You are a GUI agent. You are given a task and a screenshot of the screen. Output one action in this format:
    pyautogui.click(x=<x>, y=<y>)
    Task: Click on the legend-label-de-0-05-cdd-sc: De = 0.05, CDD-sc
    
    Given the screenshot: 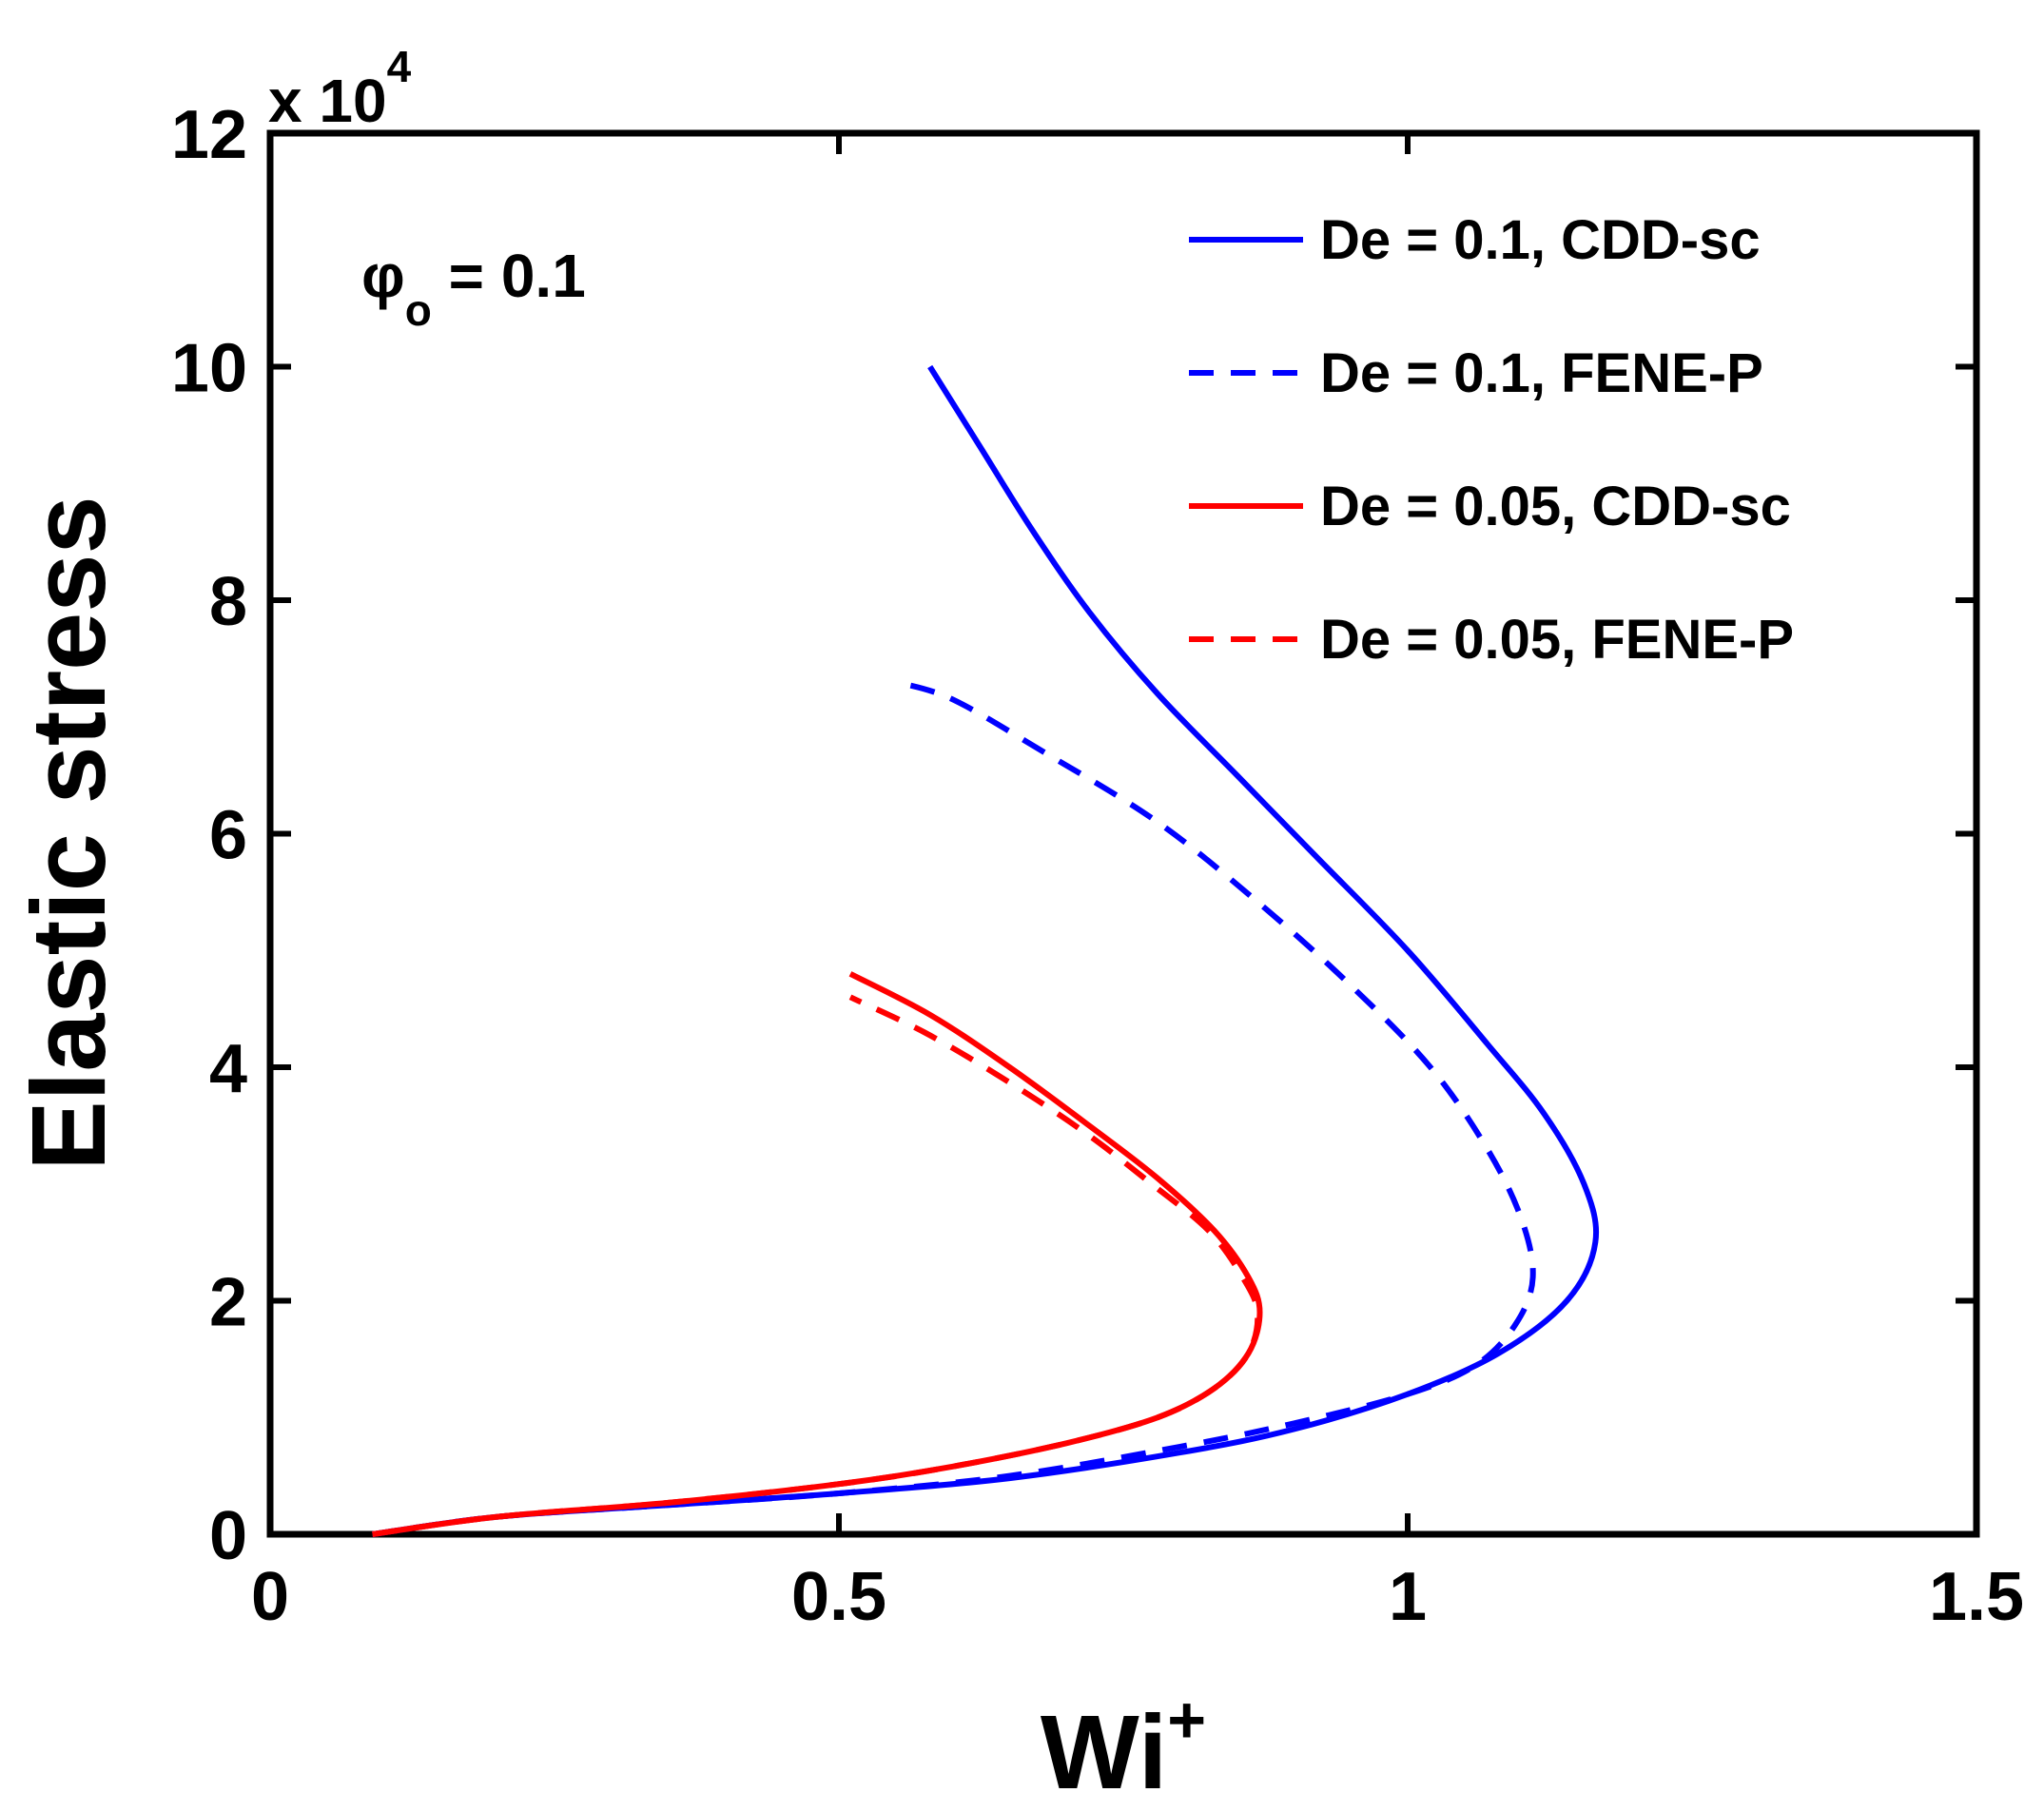 What is the action you would take?
    pyautogui.click(x=1556, y=507)
    